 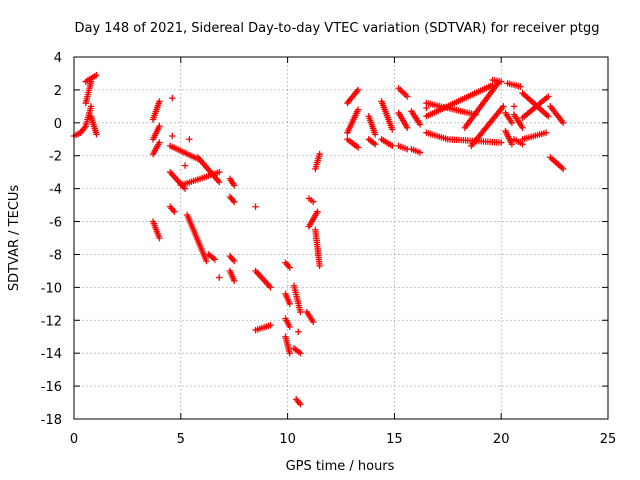 I want to click on x-tick-label: 5, so click(x=181, y=439).